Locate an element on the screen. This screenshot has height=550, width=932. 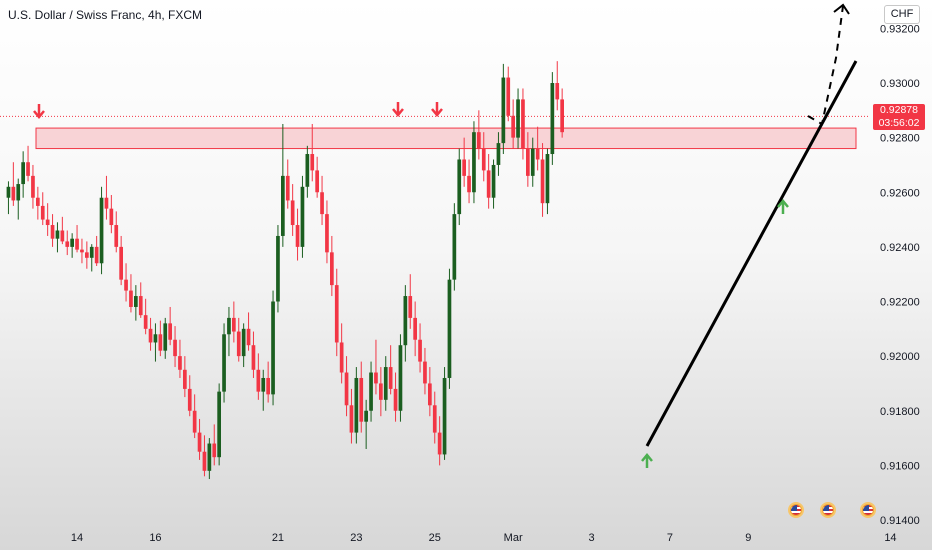
price-tick-label: 0.93200 is located at coordinates (900, 29).